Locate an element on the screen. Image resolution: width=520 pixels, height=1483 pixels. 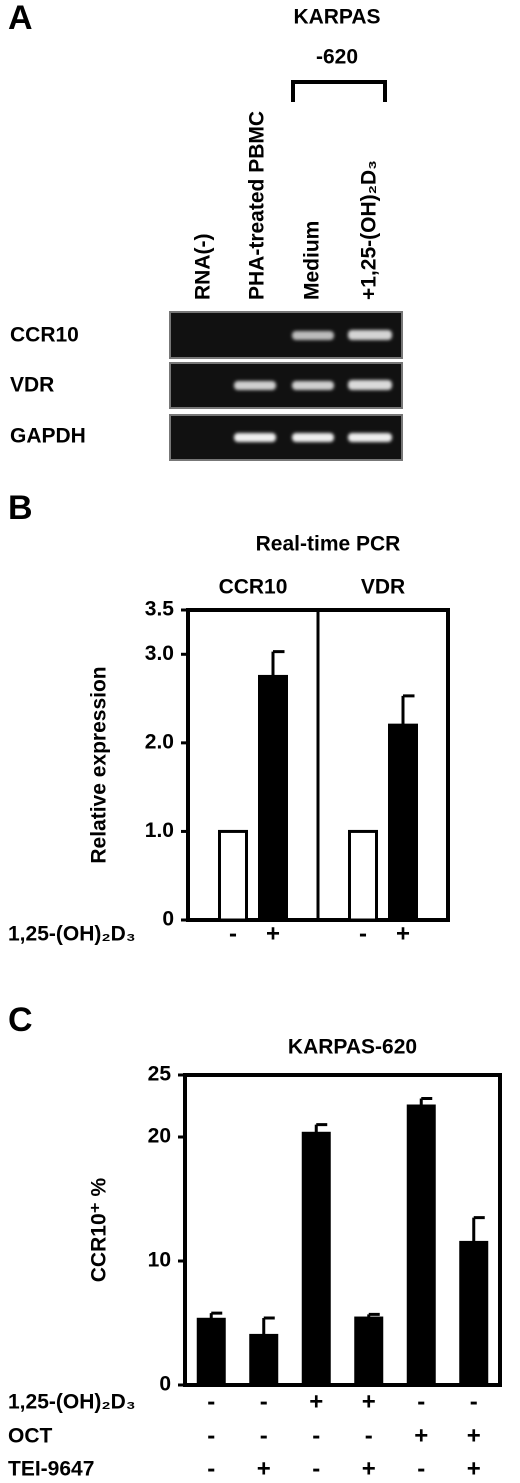
y-tick-label: 3.5 is located at coordinates (160, 609).